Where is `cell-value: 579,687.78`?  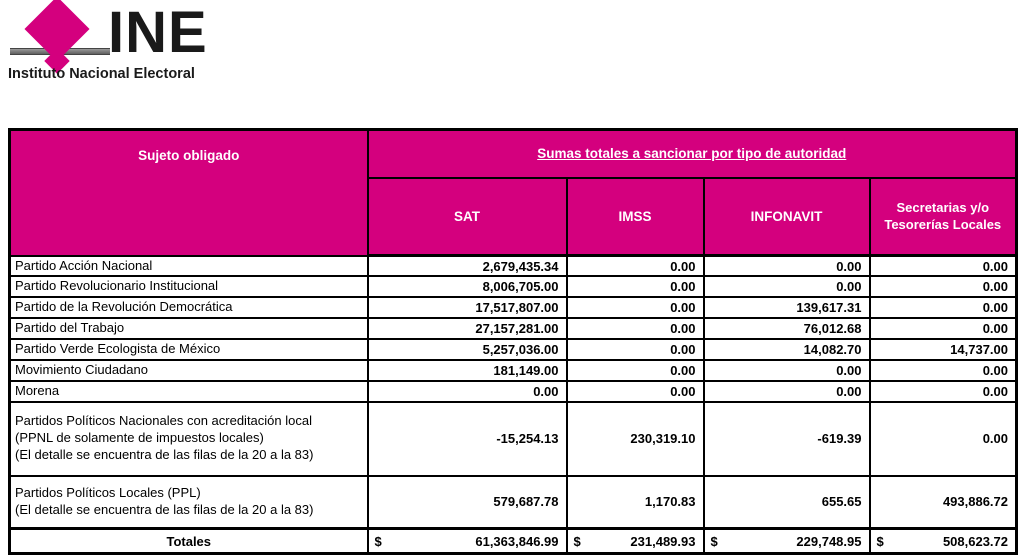
cell-value: 579,687.78 is located at coordinates (467, 502).